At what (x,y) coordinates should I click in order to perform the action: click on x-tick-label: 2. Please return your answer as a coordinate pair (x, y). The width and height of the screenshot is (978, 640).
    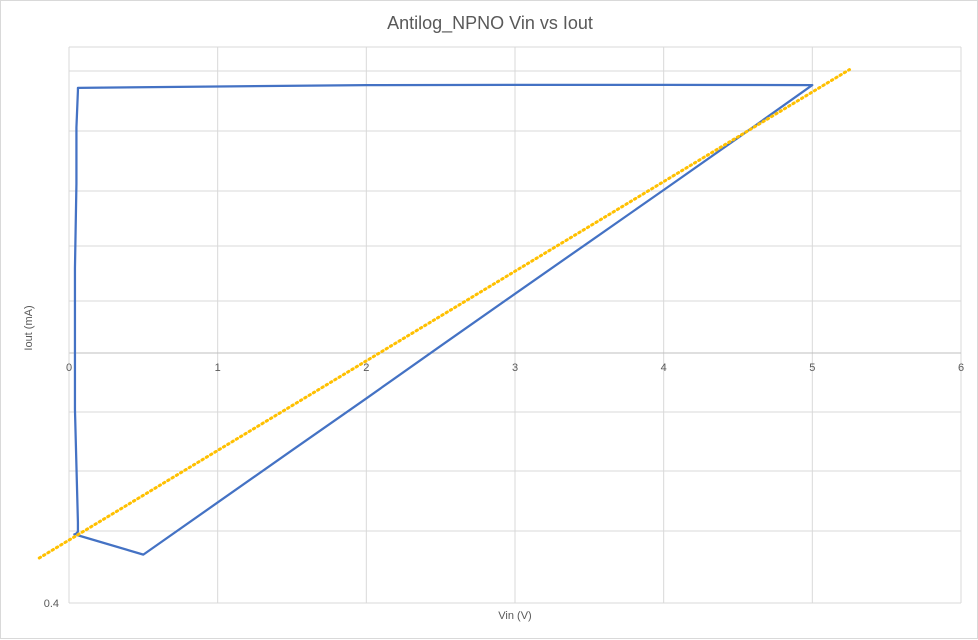
    Looking at the image, I should click on (366, 368).